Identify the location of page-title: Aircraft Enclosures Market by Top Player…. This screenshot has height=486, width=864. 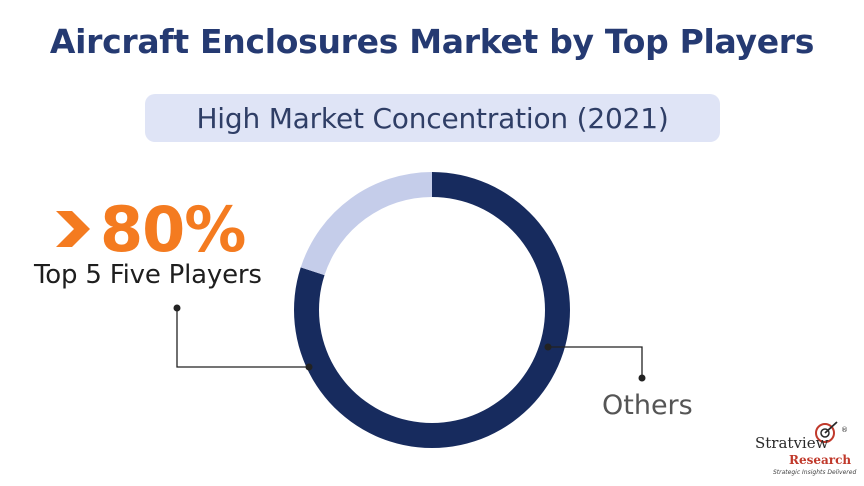
(432, 41).